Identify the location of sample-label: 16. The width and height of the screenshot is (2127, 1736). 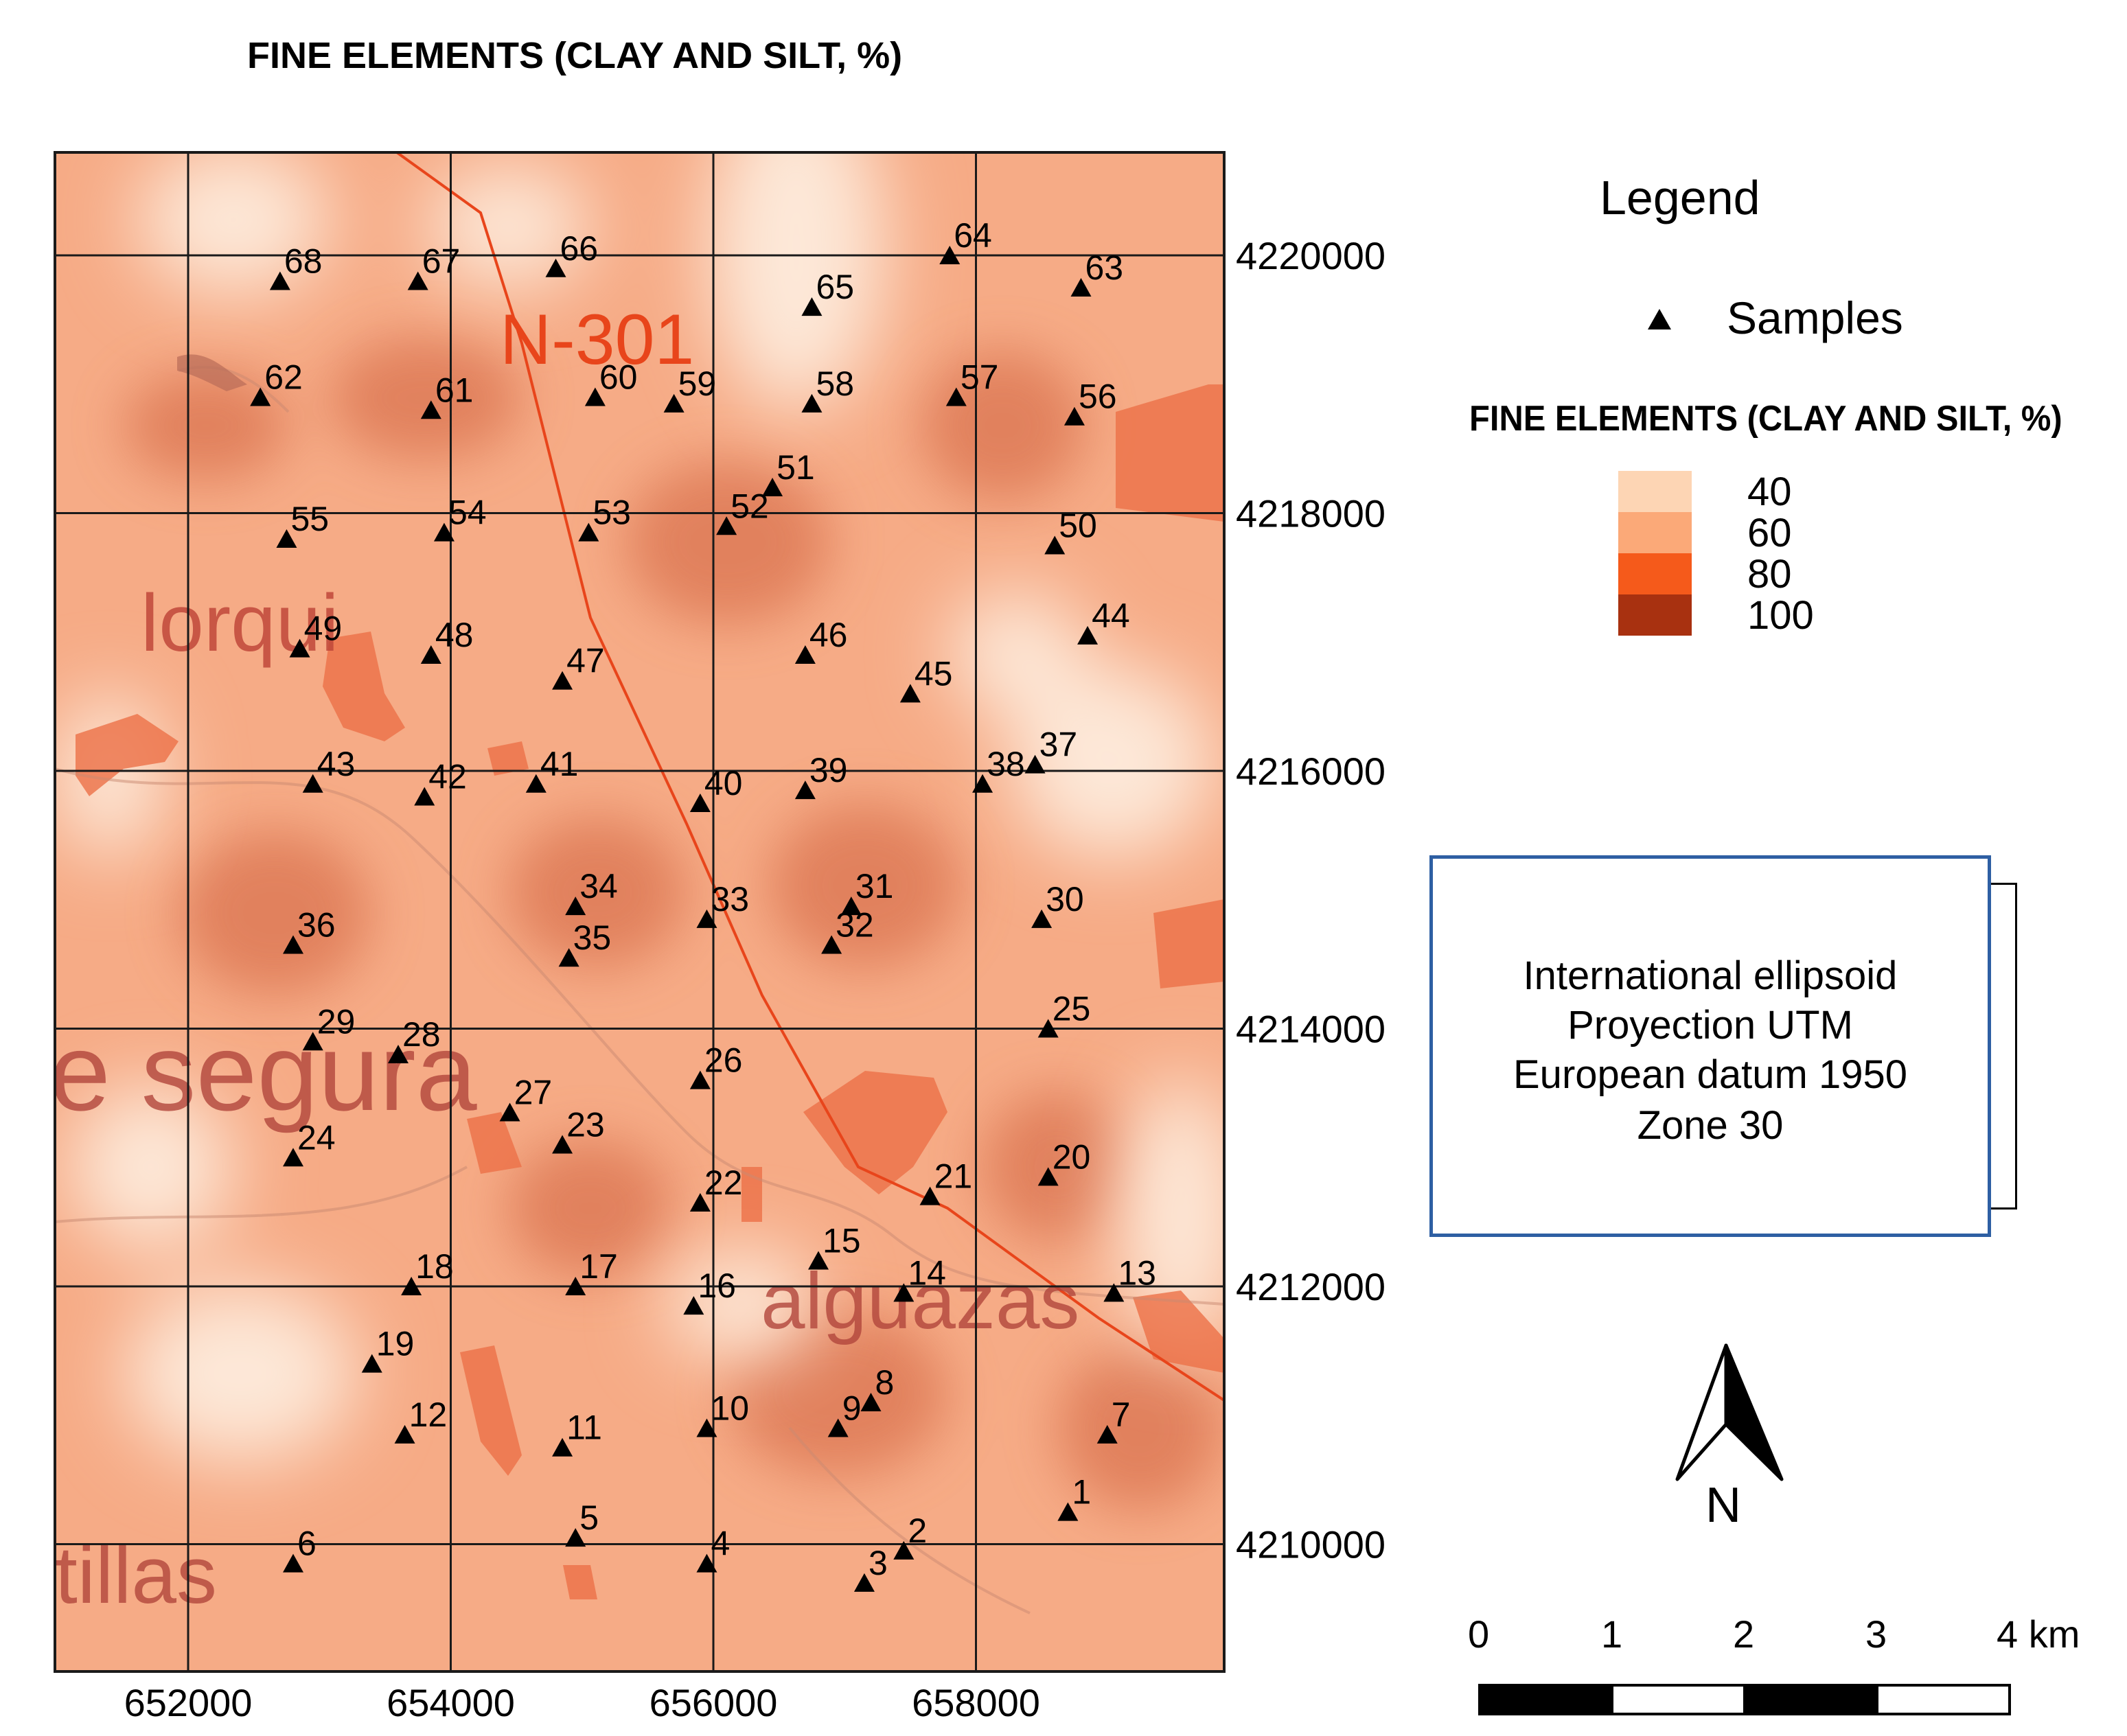
(717, 1285).